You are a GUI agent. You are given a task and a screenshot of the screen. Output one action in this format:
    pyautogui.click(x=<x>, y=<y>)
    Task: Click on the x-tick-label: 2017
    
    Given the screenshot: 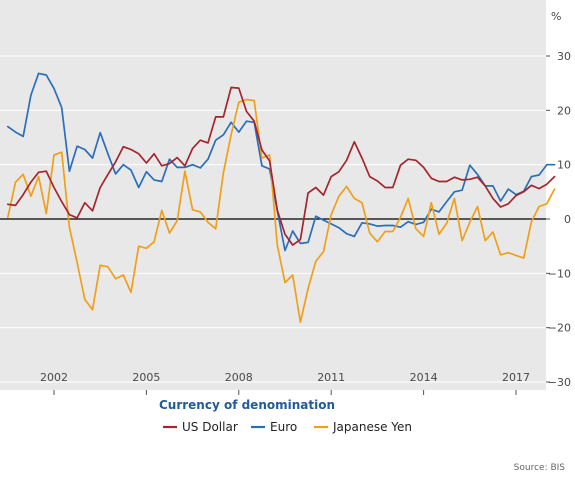 What is the action you would take?
    pyautogui.click(x=516, y=377)
    